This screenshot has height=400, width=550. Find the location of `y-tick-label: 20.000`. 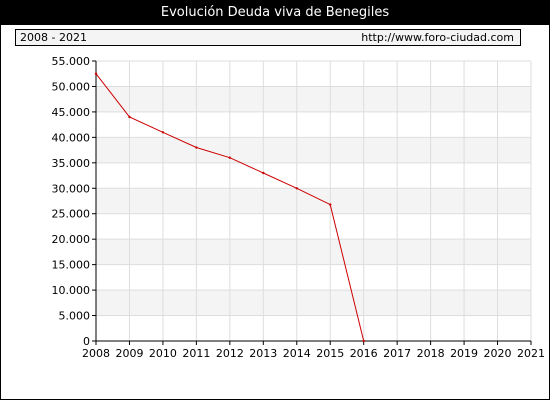

y-tick-label: 20.000 is located at coordinates (71, 239).